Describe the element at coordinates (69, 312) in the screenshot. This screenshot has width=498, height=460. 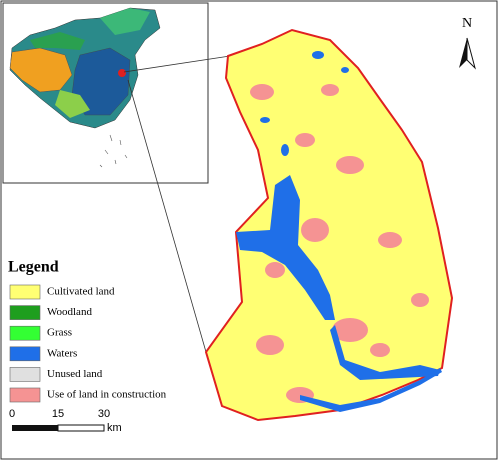
I see `legend-label: Woodland` at that location.